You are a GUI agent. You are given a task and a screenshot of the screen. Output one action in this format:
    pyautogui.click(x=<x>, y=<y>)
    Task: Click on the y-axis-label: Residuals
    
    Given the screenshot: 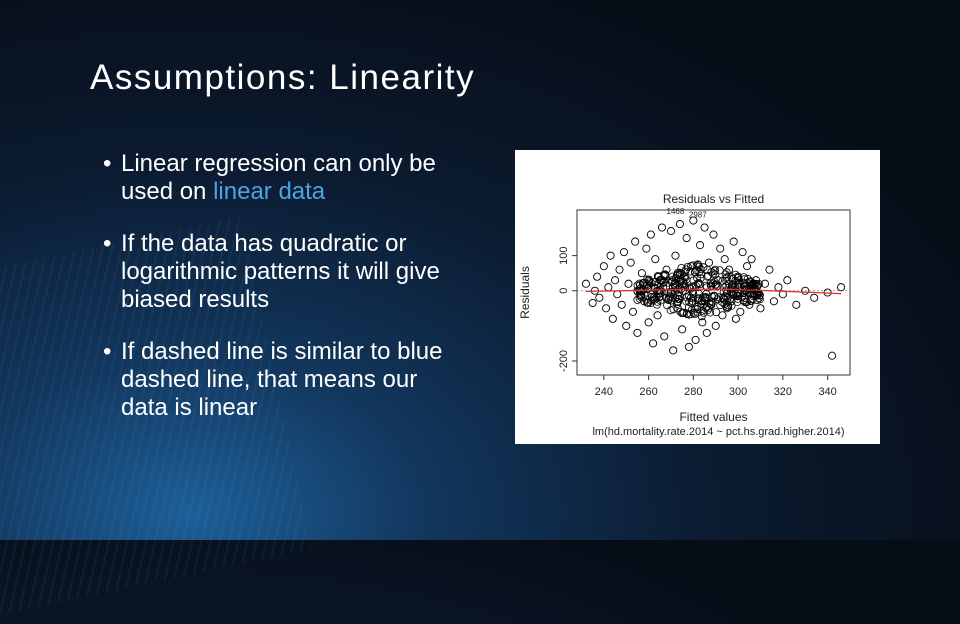 What is the action you would take?
    pyautogui.click(x=525, y=292)
    